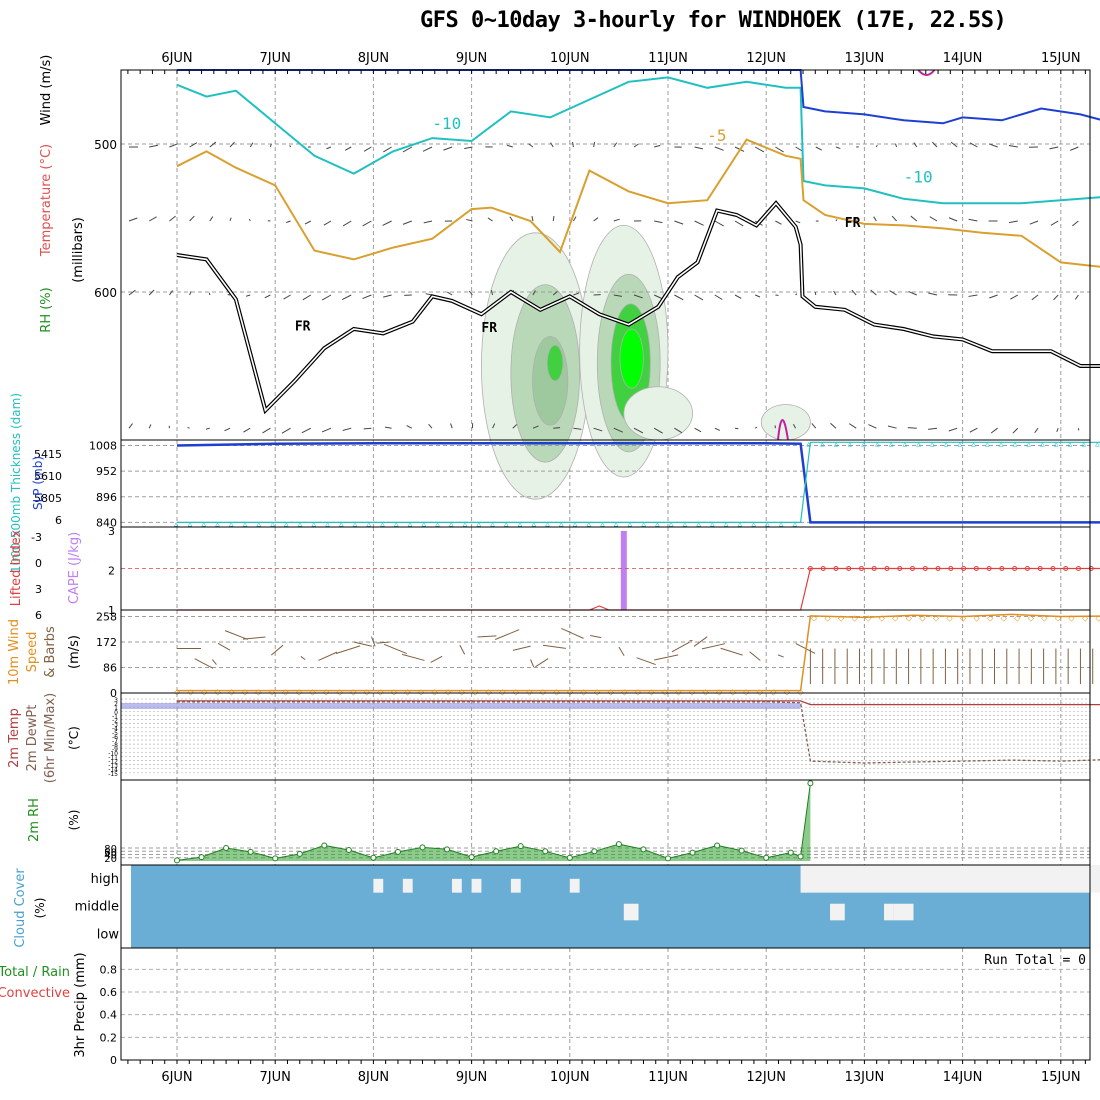 The image size is (1100, 1100). Describe the element at coordinates (963, 1077) in the screenshot. I see `date-label-bottom: 14JUN` at that location.